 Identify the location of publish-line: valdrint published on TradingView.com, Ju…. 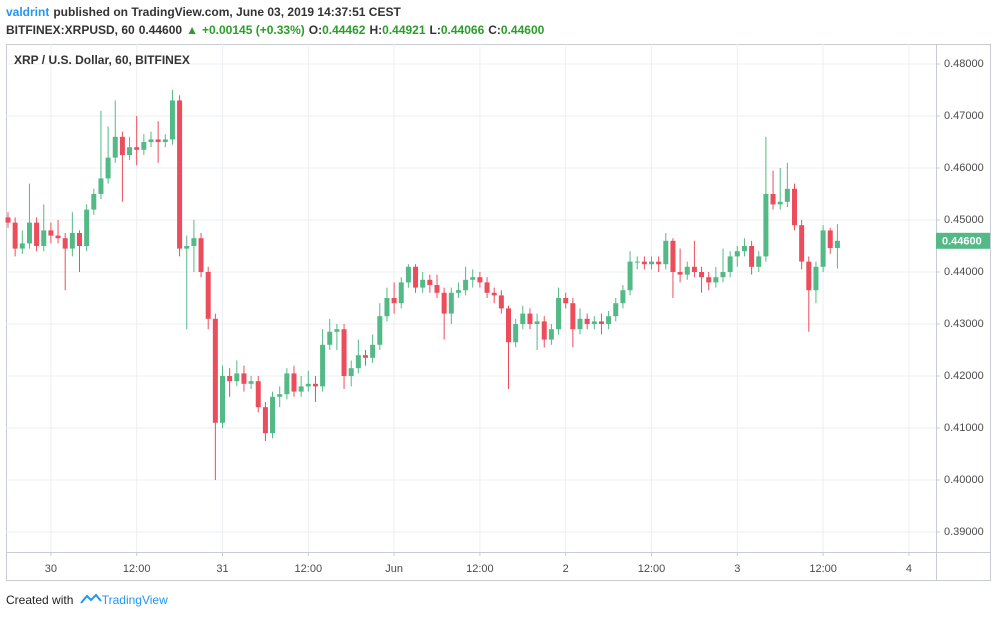
(203, 12).